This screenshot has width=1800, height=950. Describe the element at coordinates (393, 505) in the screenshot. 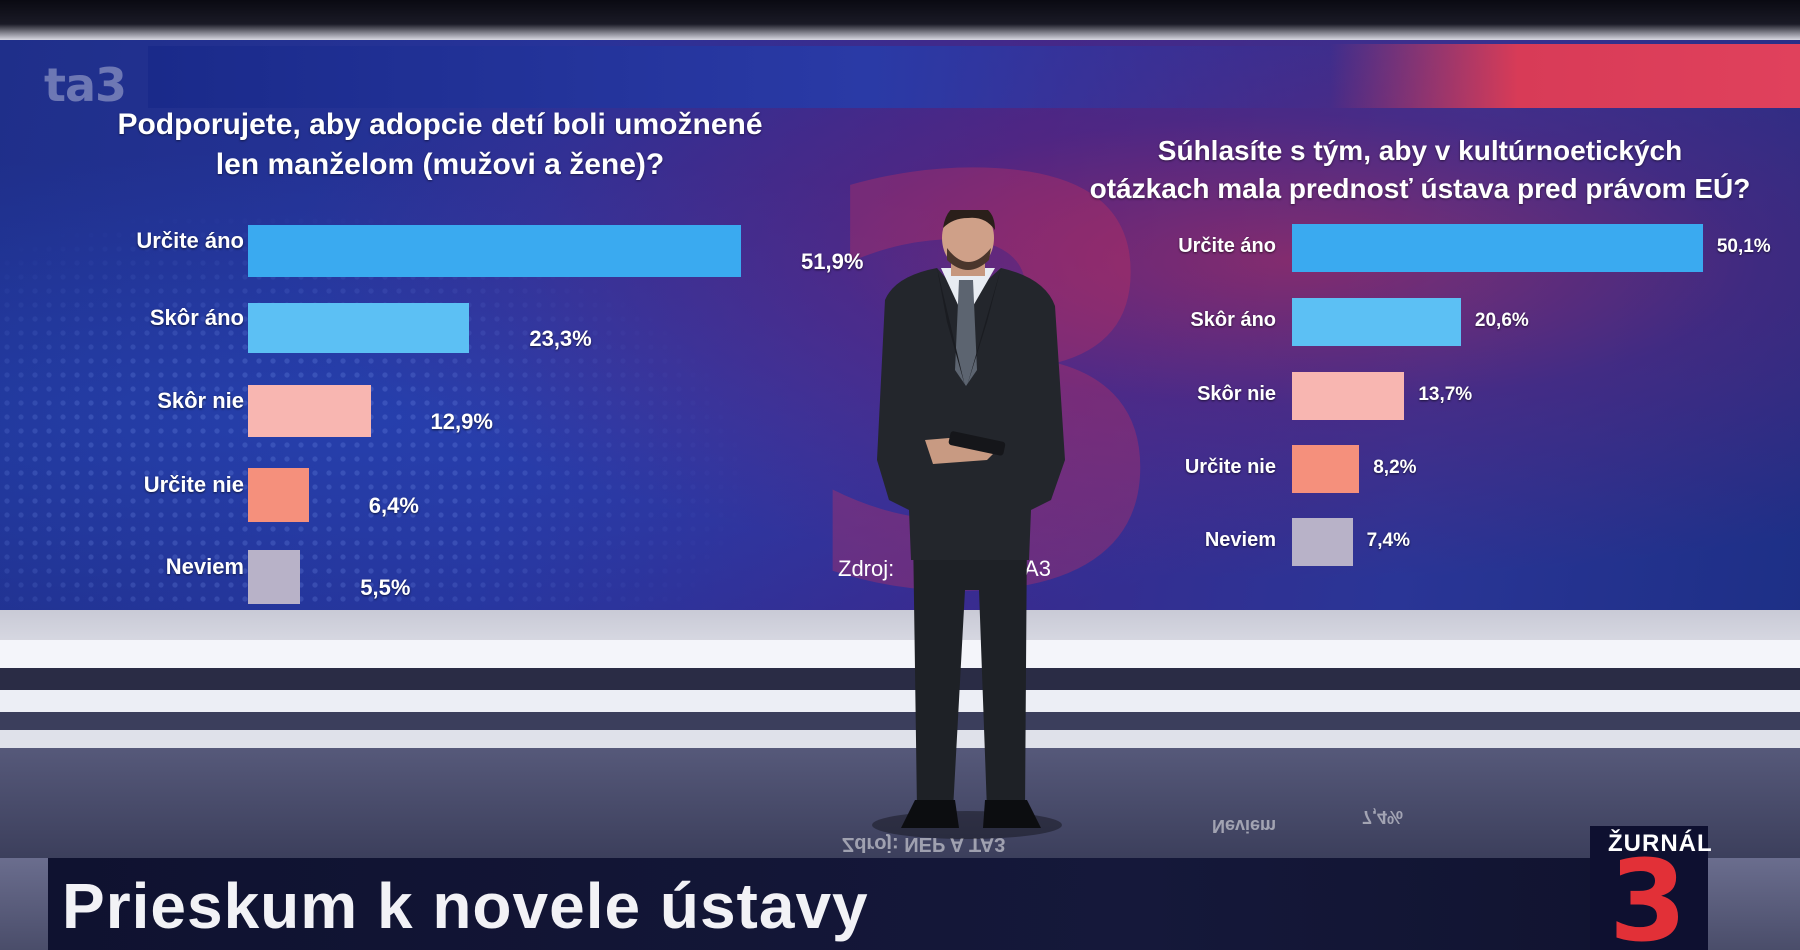

I see `chart-1-value-label: 6,4%` at that location.